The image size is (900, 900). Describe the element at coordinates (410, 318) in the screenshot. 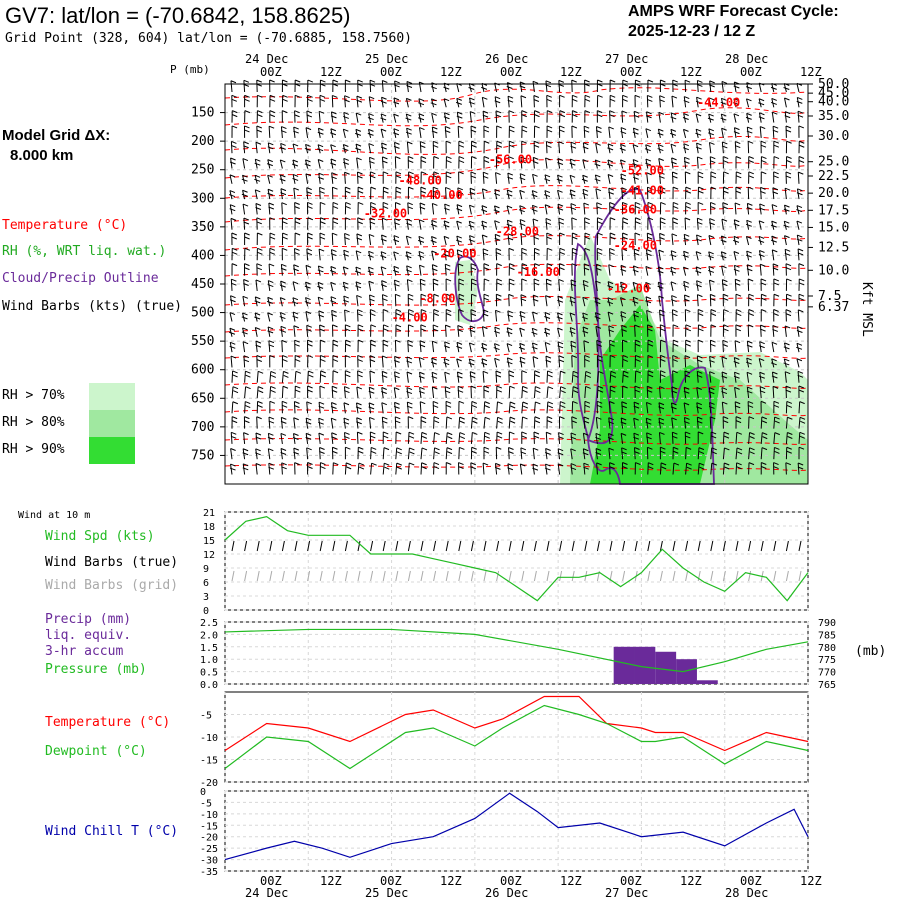

I see `temperature-contour-label: -4.00` at that location.